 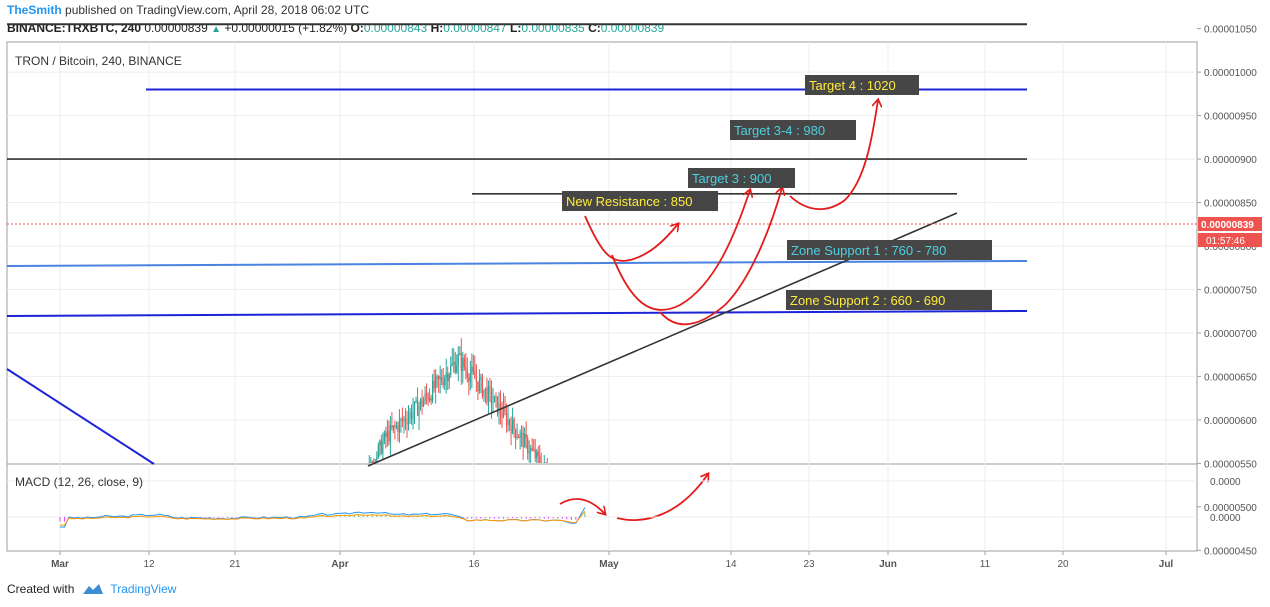 I want to click on time-tick-label: Jun, so click(x=888, y=564).